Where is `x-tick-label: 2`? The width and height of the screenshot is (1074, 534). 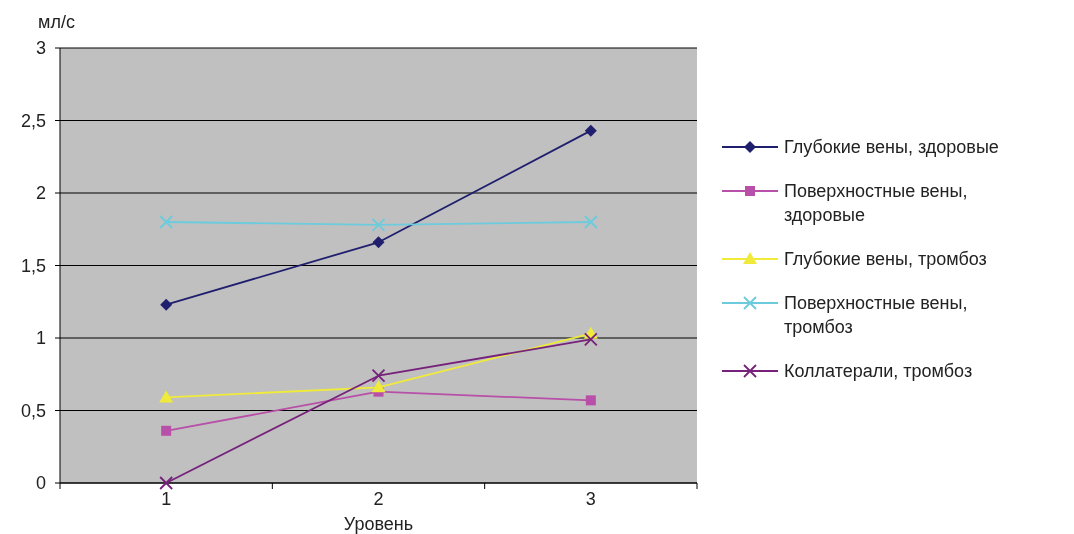 x-tick-label: 2 is located at coordinates (378, 499).